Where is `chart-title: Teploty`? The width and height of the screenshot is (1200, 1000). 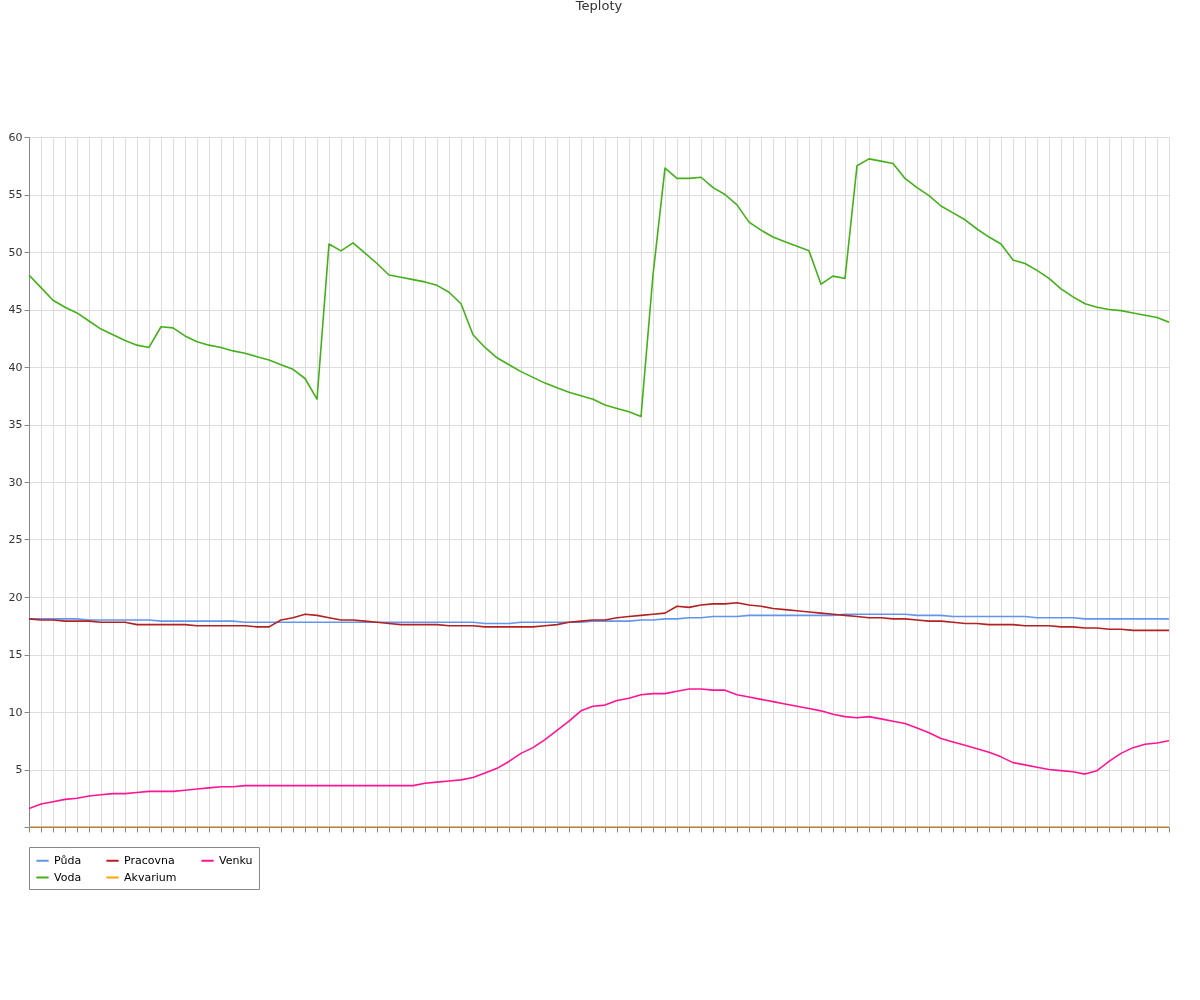
chart-title: Teploty is located at coordinates (598, 6).